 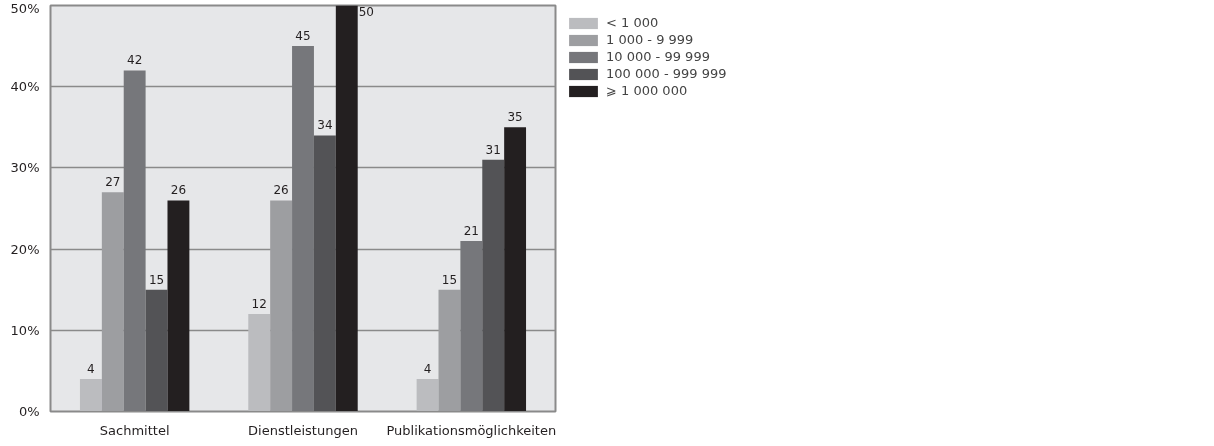 What do you see at coordinates (135, 60) in the screenshot?
I see `data-label: 42` at bounding box center [135, 60].